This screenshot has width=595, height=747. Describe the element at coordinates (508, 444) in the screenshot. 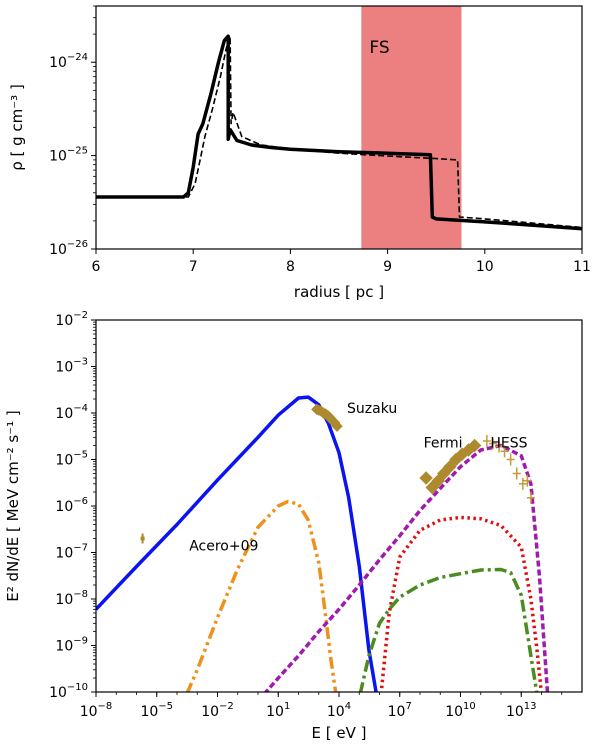

I see `annotation-hess: HESS` at that location.